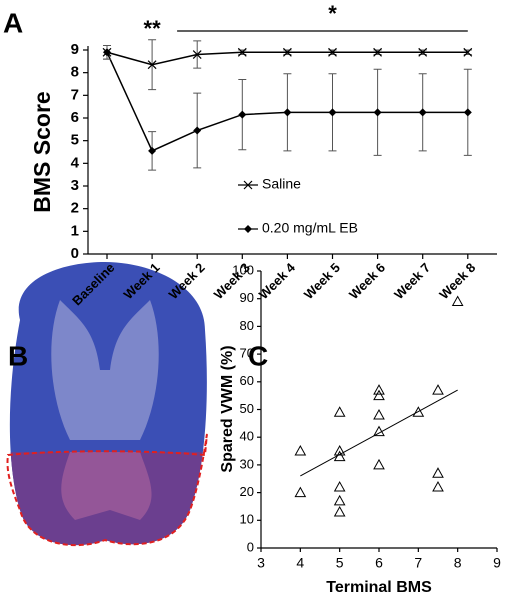 Image resolution: width=507 pixels, height=601 pixels. What do you see at coordinates (75, 185) in the screenshot?
I see `y-tick-label: 3` at bounding box center [75, 185].